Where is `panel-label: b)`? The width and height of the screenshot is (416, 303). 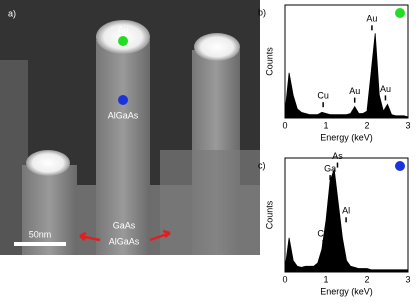 panel-label: b) is located at coordinates (262, 12).